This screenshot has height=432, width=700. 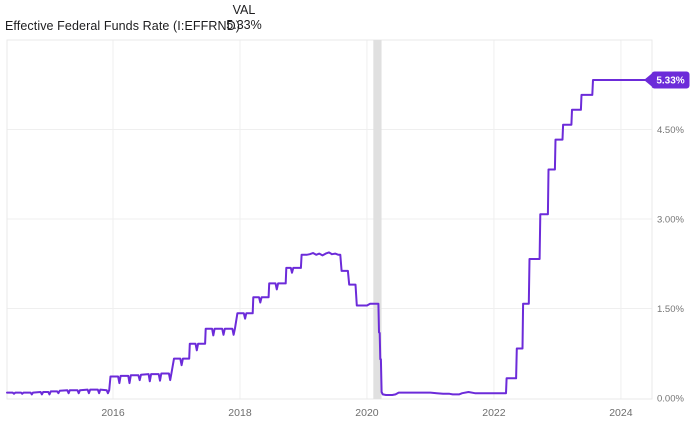 I want to click on x-axis-tick-label: 2022, so click(x=494, y=413).